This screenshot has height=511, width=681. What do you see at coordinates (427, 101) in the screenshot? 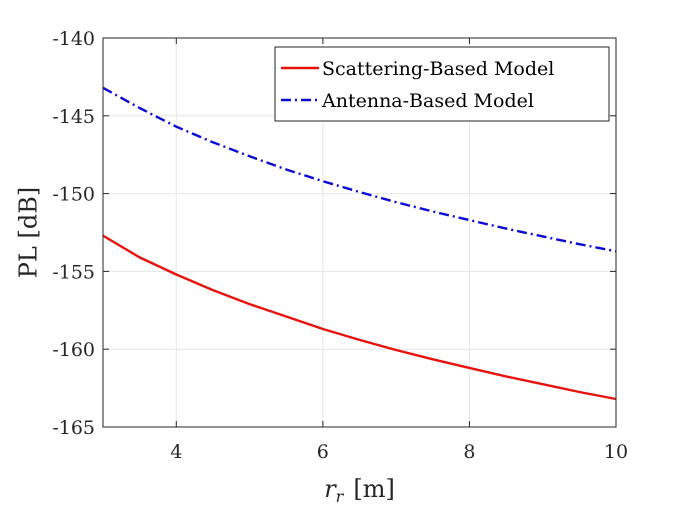
I see `legend-entry-antenna: Antenna-Based Model` at bounding box center [427, 101].